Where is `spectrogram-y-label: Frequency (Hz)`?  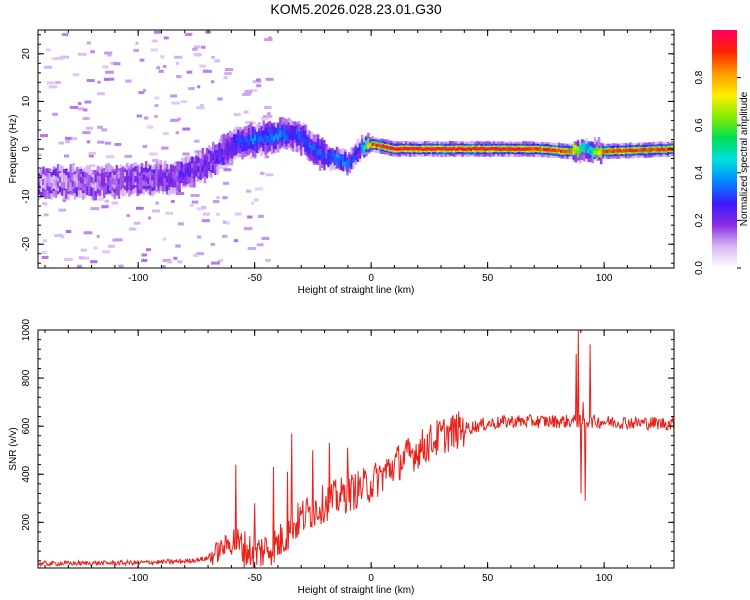
spectrogram-y-label: Frequency (Hz) is located at coordinates (13, 149).